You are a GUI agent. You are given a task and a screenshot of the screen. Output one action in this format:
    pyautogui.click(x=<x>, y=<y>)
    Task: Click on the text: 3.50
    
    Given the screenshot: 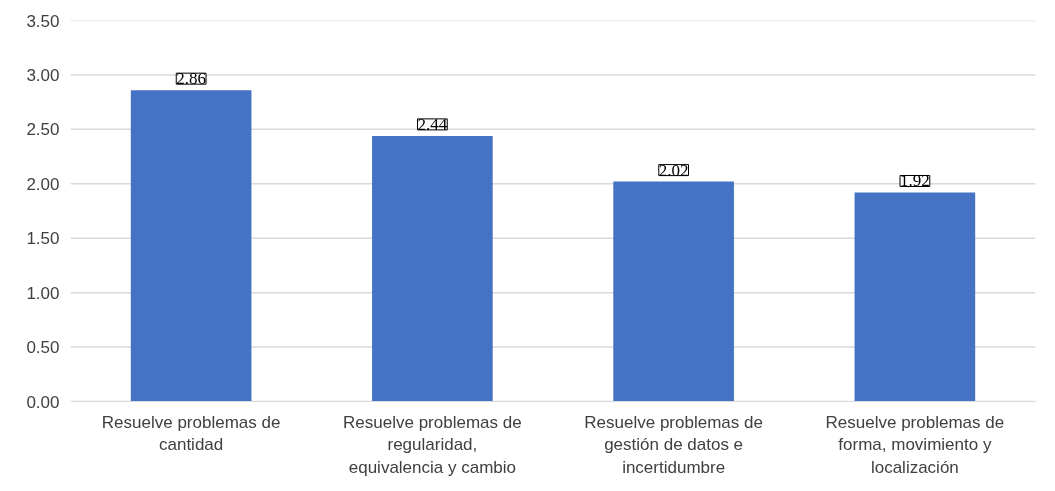 What is the action you would take?
    pyautogui.click(x=43, y=21)
    